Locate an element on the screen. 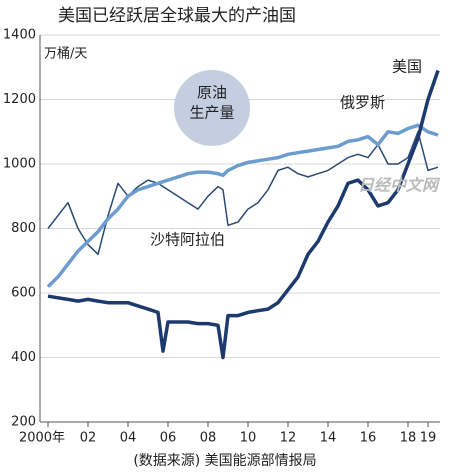  annotation-text: 生产量 is located at coordinates (211, 113).